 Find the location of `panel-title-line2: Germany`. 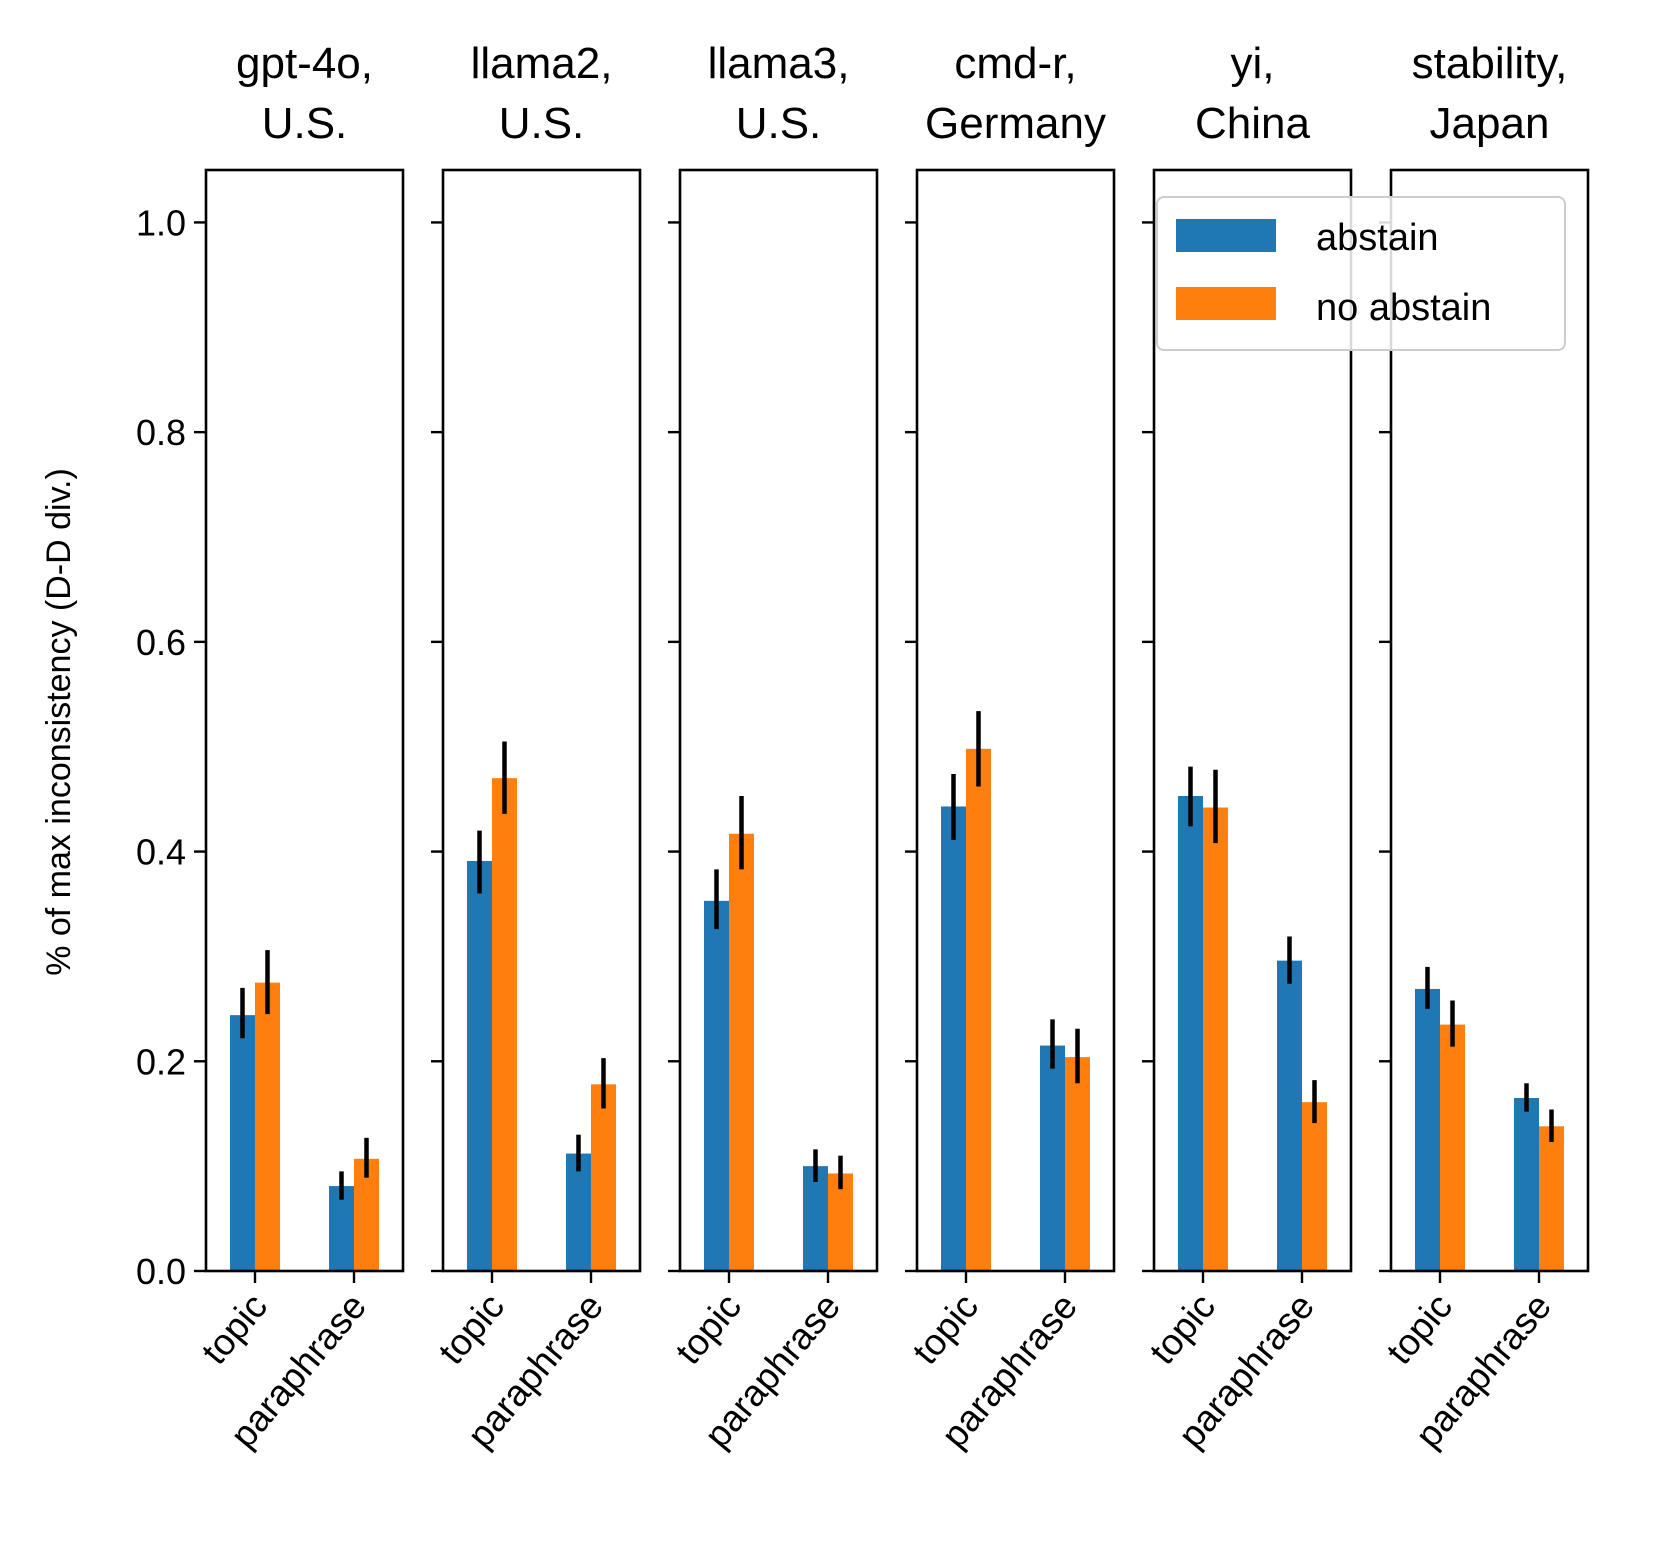

panel-title-line2: Germany is located at coordinates (1015, 123).